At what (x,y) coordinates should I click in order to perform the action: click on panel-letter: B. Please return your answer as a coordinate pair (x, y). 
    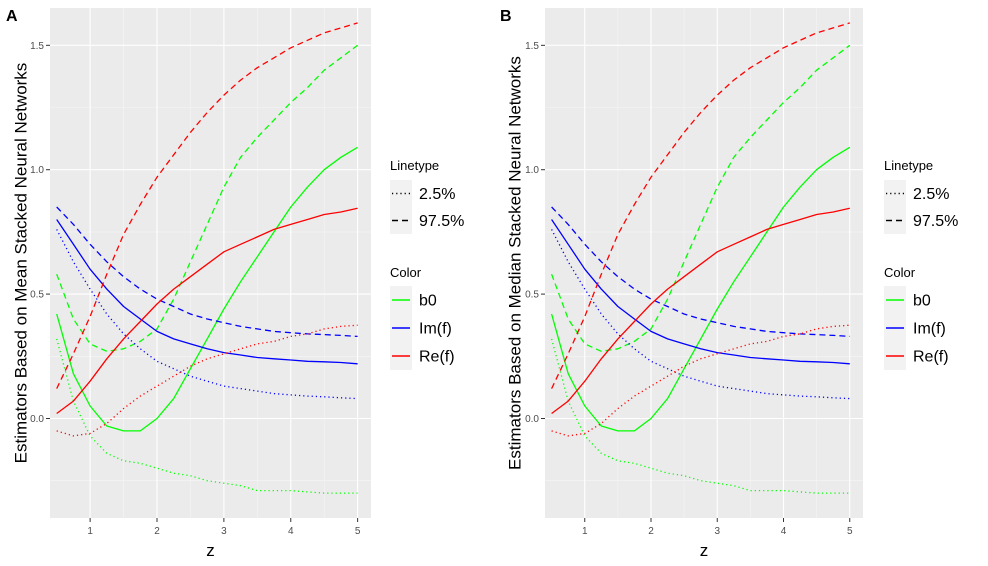
    Looking at the image, I should click on (506, 16).